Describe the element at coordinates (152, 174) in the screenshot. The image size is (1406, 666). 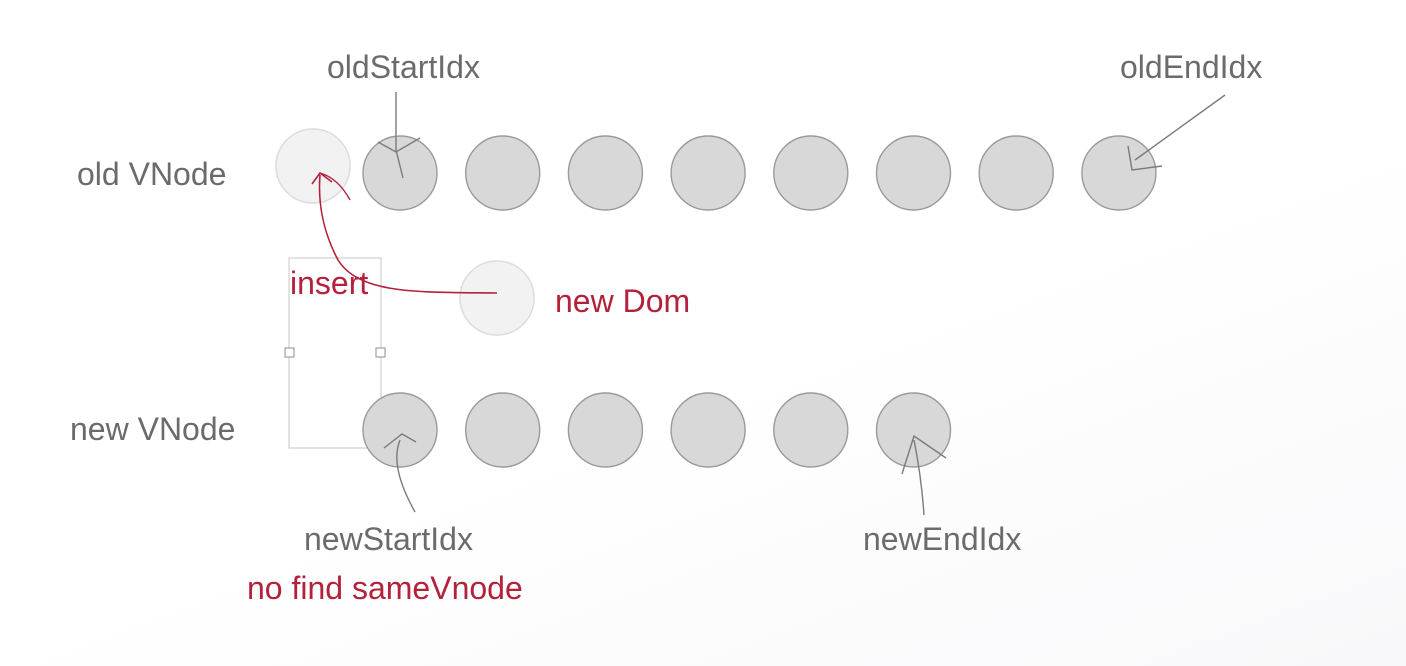
I see `old-vnode-row-label: old VNode` at that location.